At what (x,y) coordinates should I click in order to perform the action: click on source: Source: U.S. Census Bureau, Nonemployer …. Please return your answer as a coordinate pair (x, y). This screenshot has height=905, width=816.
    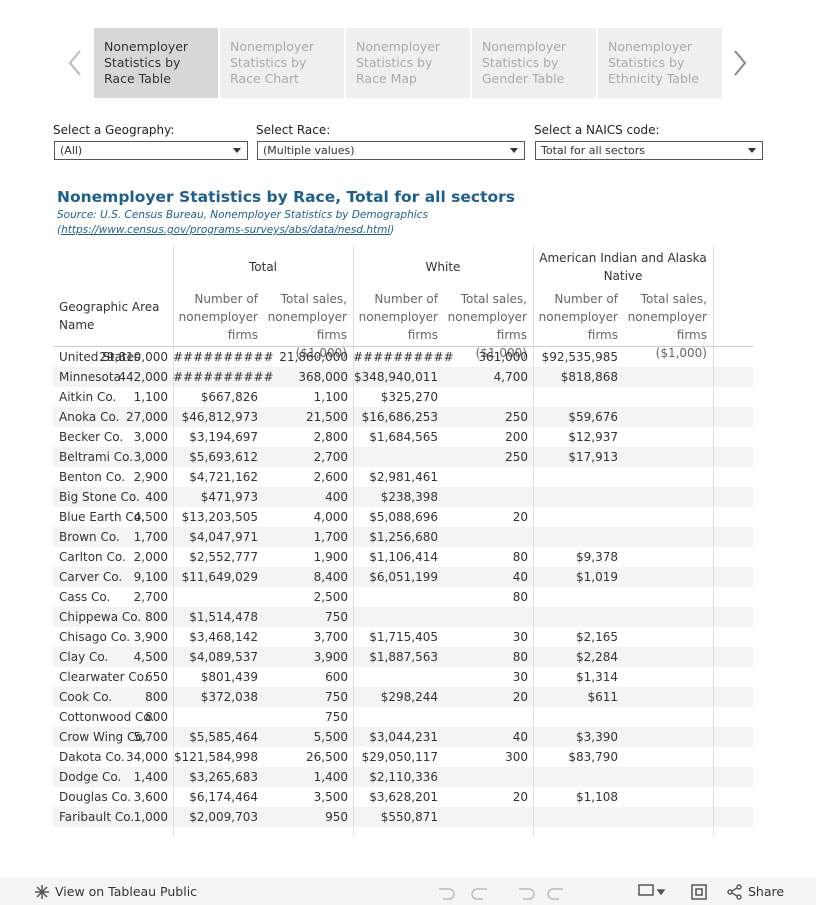
    Looking at the image, I should click on (242, 215).